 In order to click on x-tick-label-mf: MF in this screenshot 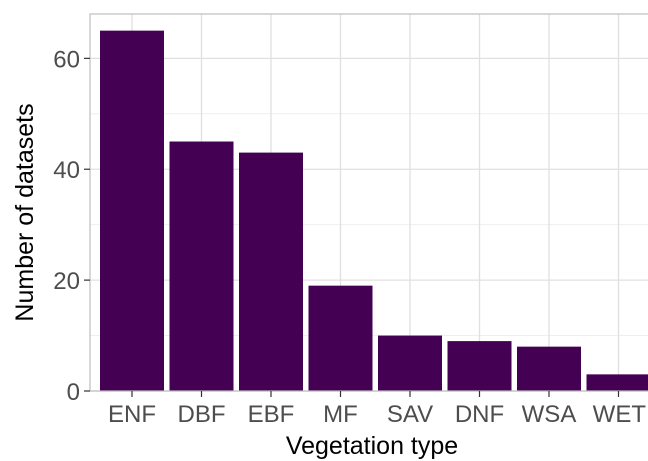, I will do `click(340, 414)`.